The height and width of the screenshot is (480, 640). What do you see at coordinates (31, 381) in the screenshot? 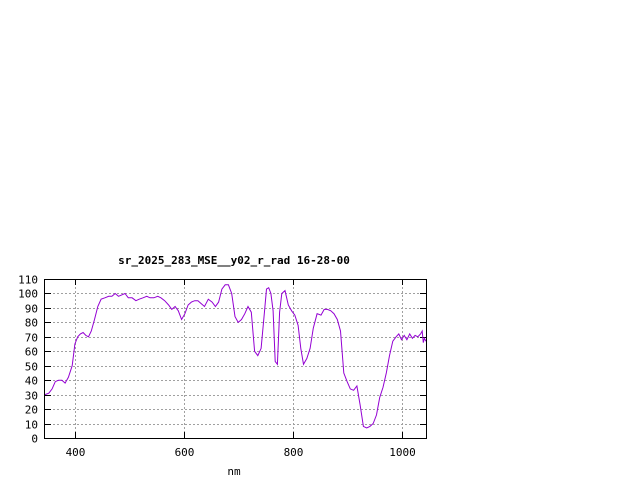
I see `y-tick-label: 40` at bounding box center [31, 381].